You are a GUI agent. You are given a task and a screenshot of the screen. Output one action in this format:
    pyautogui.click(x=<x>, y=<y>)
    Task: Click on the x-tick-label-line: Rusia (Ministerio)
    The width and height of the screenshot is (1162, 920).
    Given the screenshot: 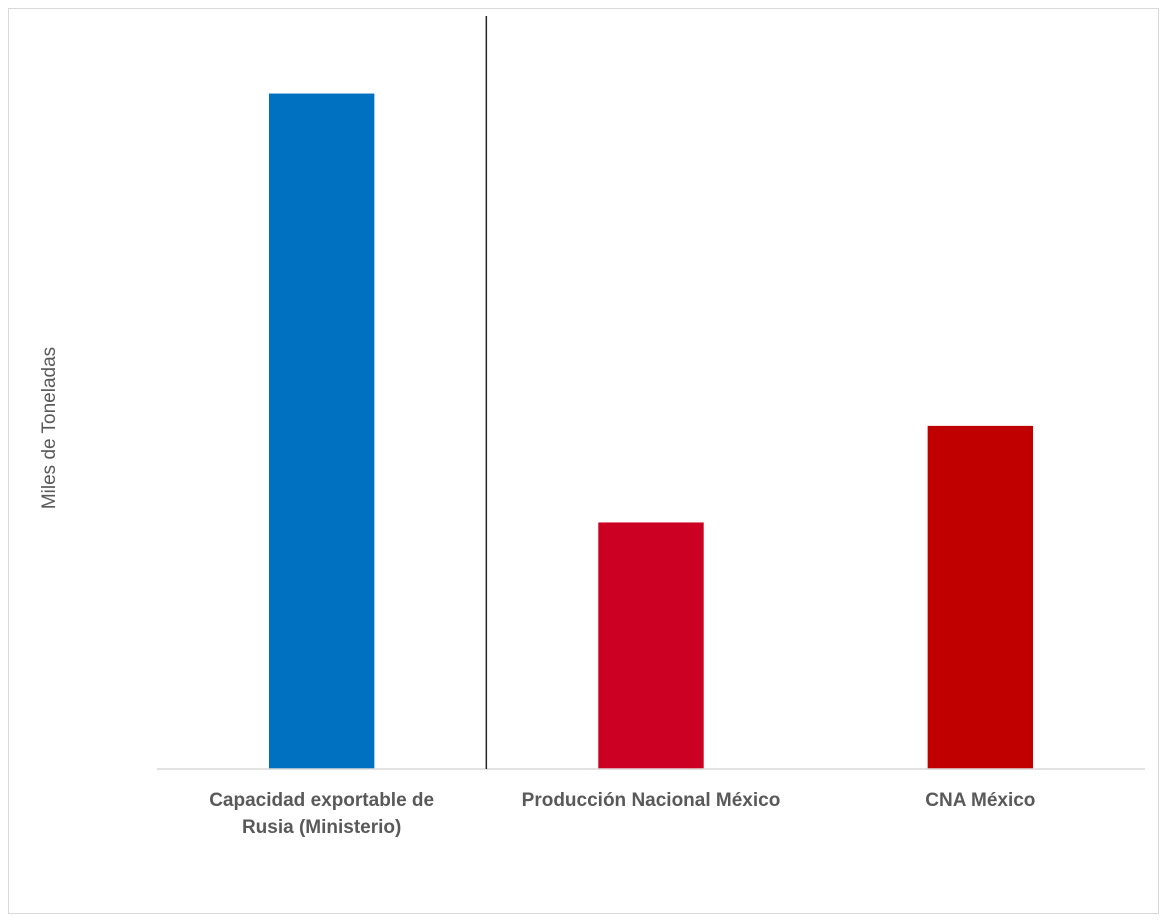 What is the action you would take?
    pyautogui.click(x=321, y=827)
    